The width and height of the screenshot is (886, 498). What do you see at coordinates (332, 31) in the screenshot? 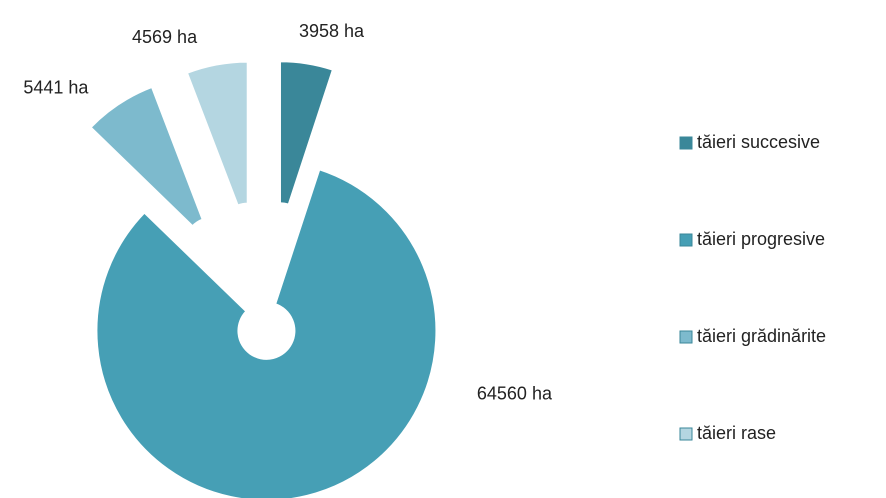
I see `data-label: 3958 ha` at bounding box center [332, 31].